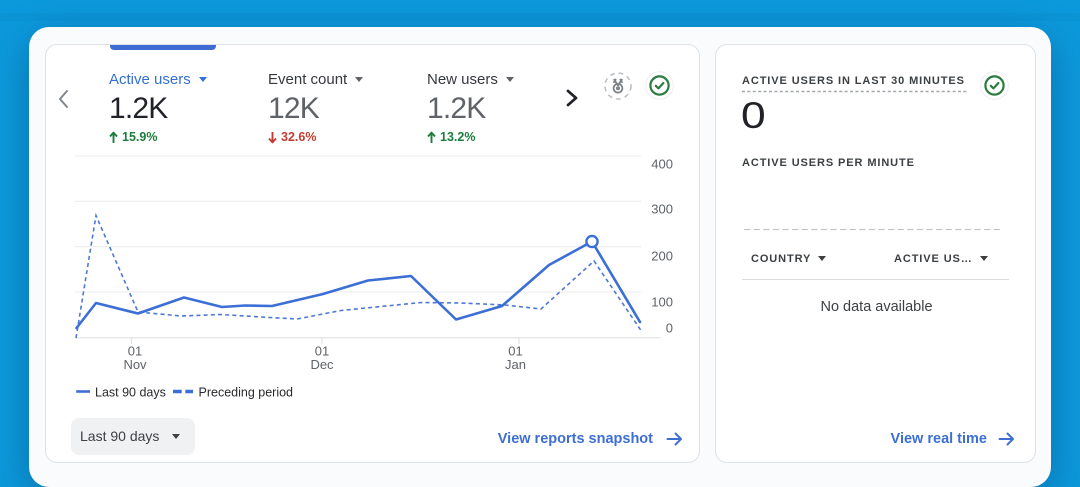 The image size is (1080, 487). What do you see at coordinates (662, 256) in the screenshot?
I see `svg-text: 200` at bounding box center [662, 256].